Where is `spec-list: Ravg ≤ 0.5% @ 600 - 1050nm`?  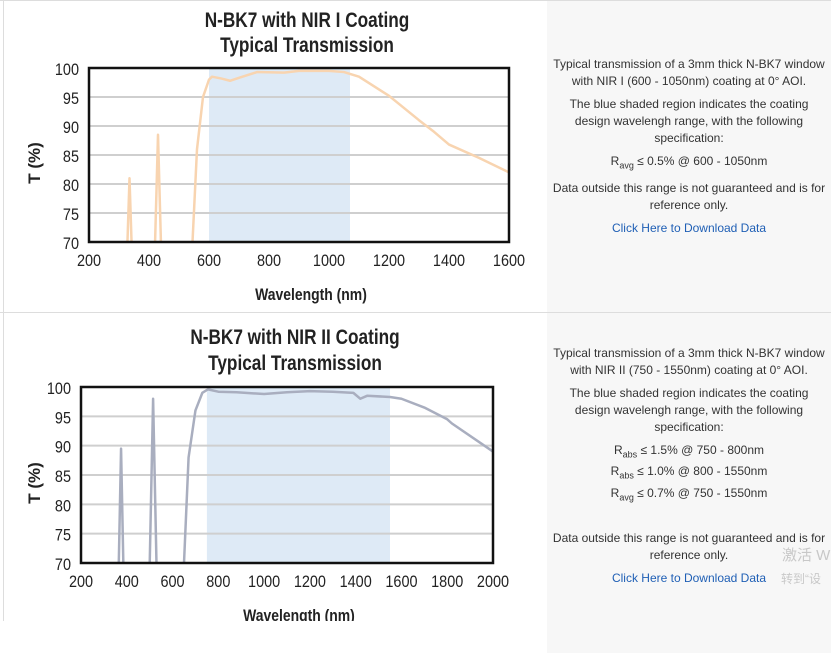
spec-list: Ravg ≤ 0.5% @ 600 - 1050nm is located at coordinates (689, 163).